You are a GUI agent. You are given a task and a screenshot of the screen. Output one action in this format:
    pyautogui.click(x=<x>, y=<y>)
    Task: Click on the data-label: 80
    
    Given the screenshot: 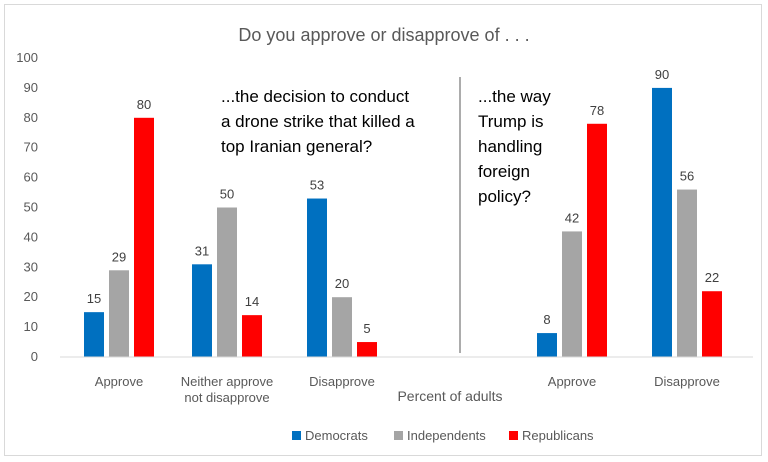 What is the action you would take?
    pyautogui.click(x=144, y=104)
    